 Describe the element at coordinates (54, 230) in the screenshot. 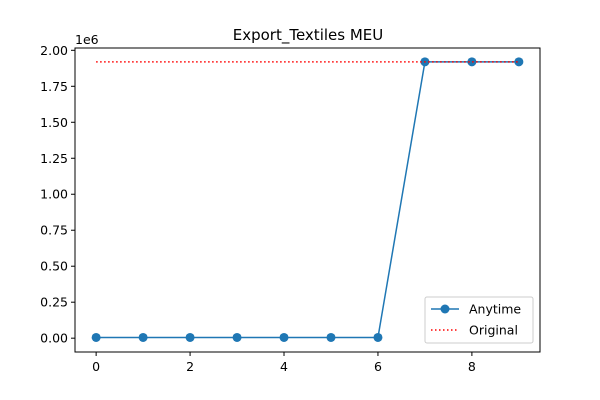

I see `y-tick-label: 0.75` at that location.